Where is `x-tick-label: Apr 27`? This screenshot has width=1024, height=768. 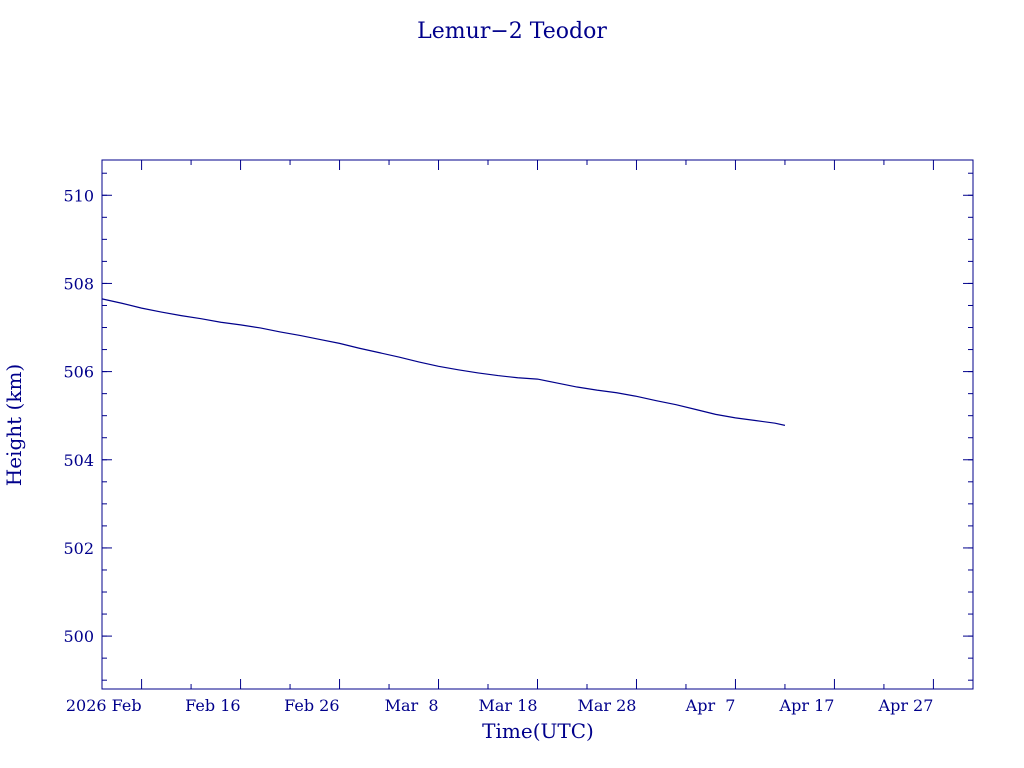
x-tick-label: Apr 27 is located at coordinates (906, 705).